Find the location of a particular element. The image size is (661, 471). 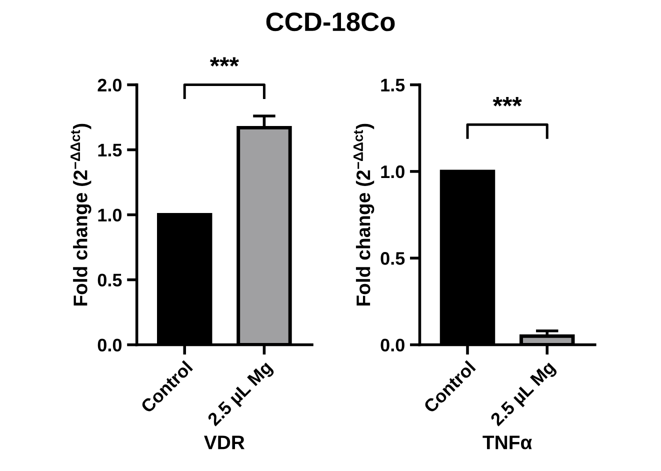

x-axis-title: VDR is located at coordinates (224, 443).